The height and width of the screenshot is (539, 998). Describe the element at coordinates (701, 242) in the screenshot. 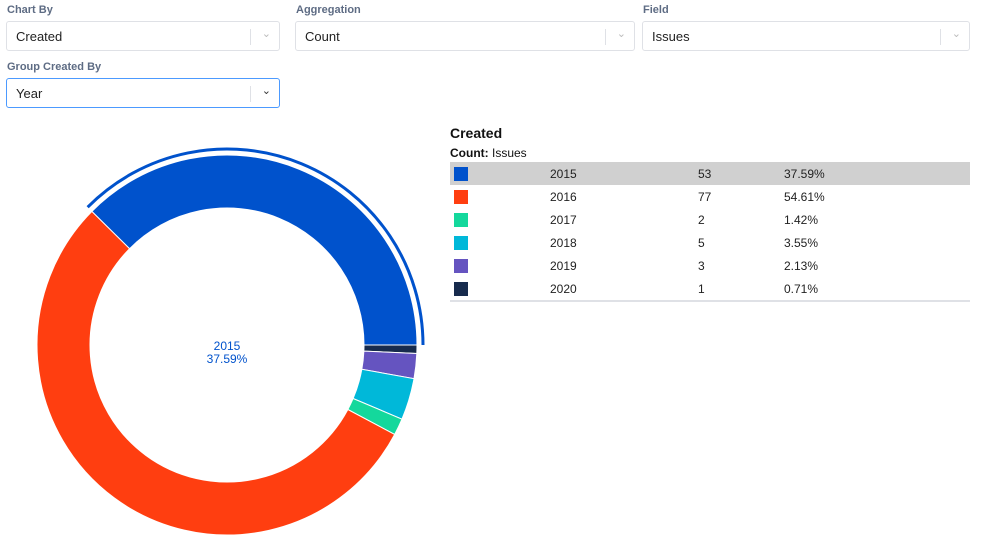

I see `legend-value: 5` at that location.